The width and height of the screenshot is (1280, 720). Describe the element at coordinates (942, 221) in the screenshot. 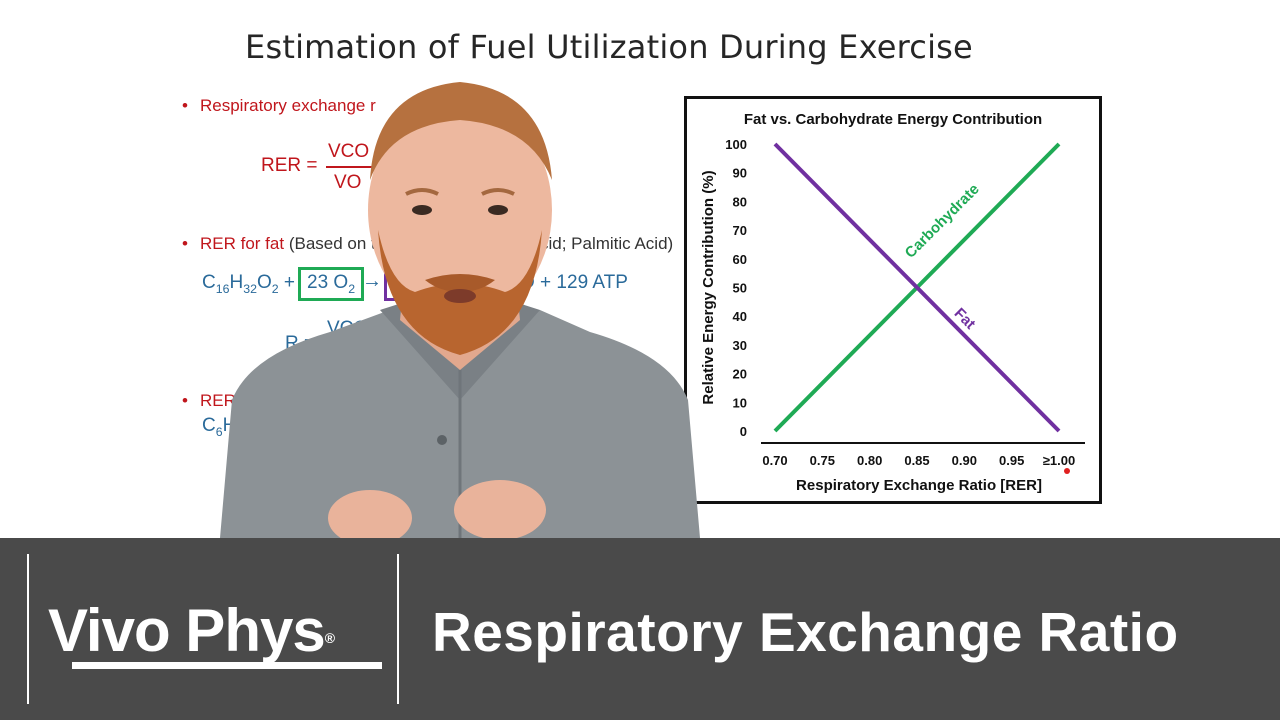

I see `carbohydrate-series-label: Carbohydrate` at that location.